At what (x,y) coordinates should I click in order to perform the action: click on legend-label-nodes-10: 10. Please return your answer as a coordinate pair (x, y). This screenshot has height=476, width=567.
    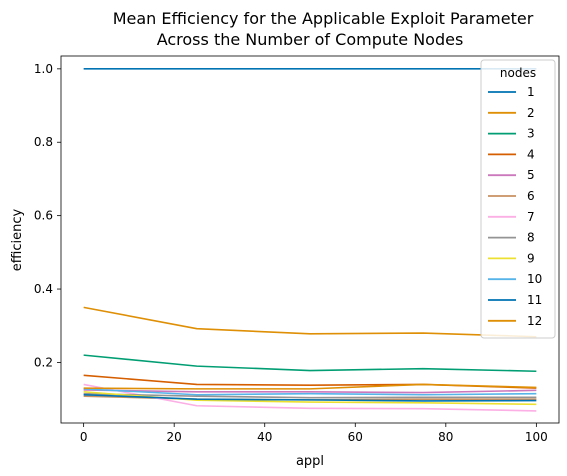
    Looking at the image, I should click on (534, 279).